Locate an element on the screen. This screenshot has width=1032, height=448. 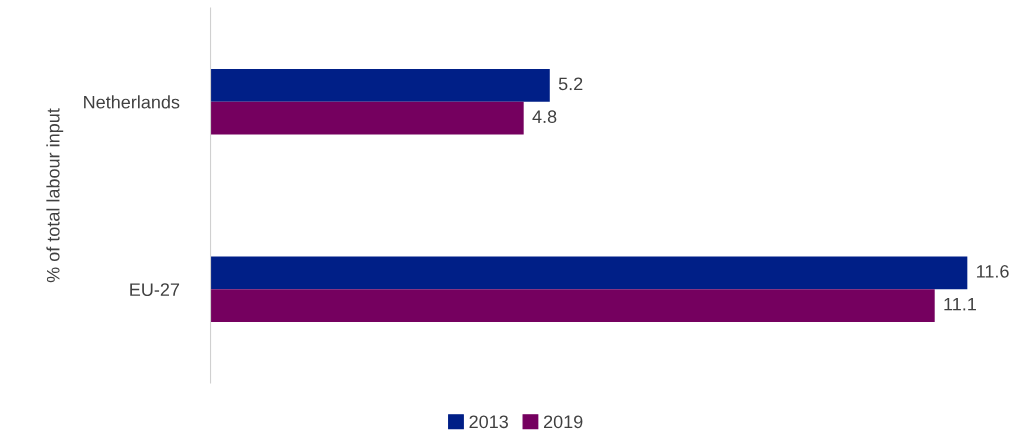
y-tick-label: Netherlands is located at coordinates (132, 102).